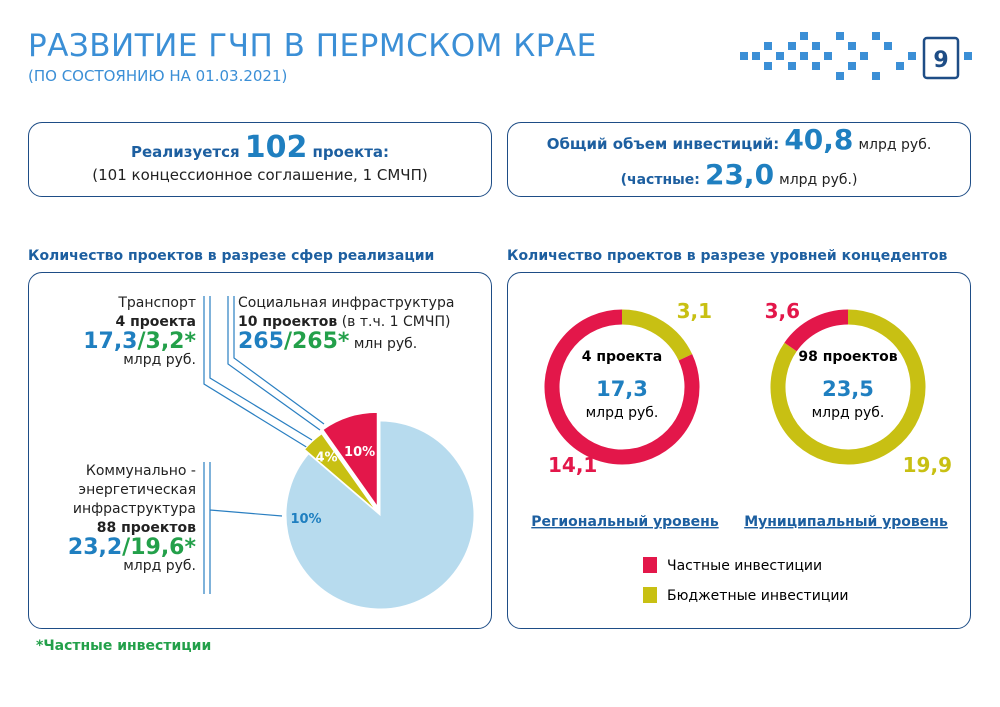 Image resolution: width=1000 pixels, height=707 pixels. Describe the element at coordinates (694, 311) in the screenshot. I see `value-label: 3,1` at that location.